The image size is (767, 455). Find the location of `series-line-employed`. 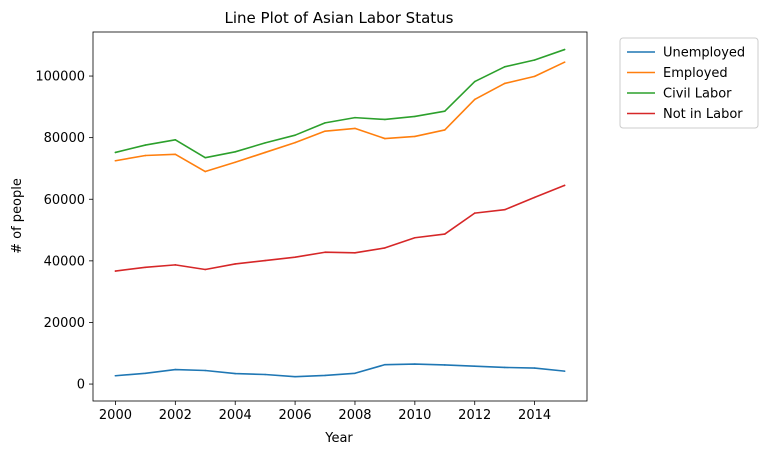

series-line-employed is located at coordinates (340, 117).